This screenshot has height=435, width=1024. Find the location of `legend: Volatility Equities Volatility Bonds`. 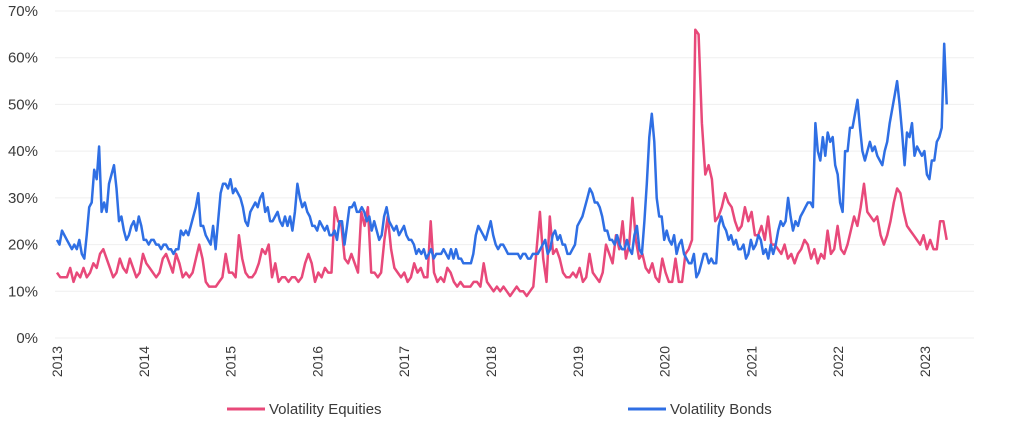

legend: Volatility Equities Volatility Bonds is located at coordinates (499, 409).